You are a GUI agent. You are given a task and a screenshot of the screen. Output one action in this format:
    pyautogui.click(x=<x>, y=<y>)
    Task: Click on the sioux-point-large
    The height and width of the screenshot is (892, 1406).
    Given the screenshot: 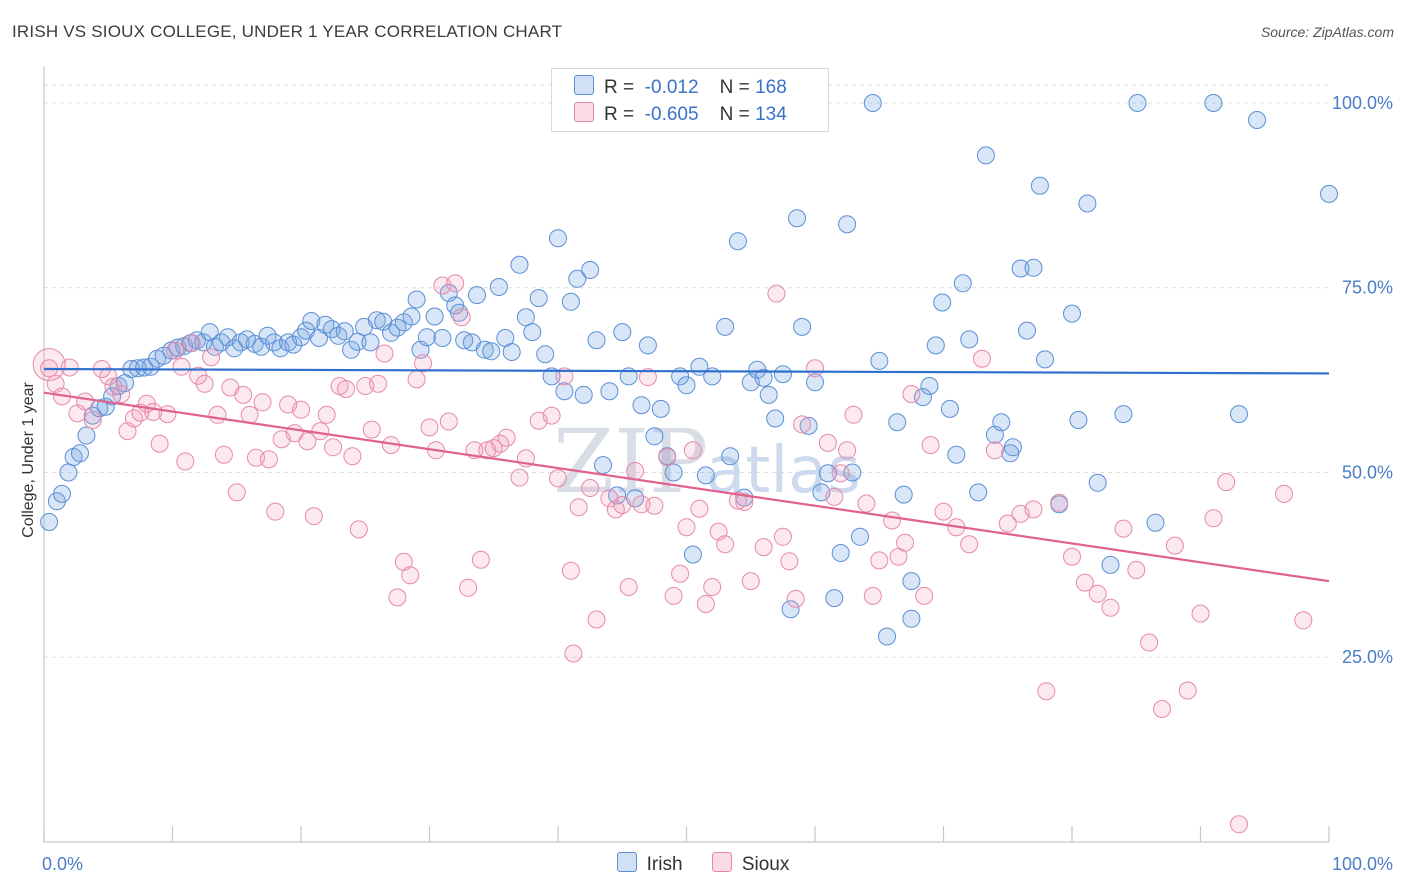 What is the action you would take?
    pyautogui.click(x=49, y=365)
    